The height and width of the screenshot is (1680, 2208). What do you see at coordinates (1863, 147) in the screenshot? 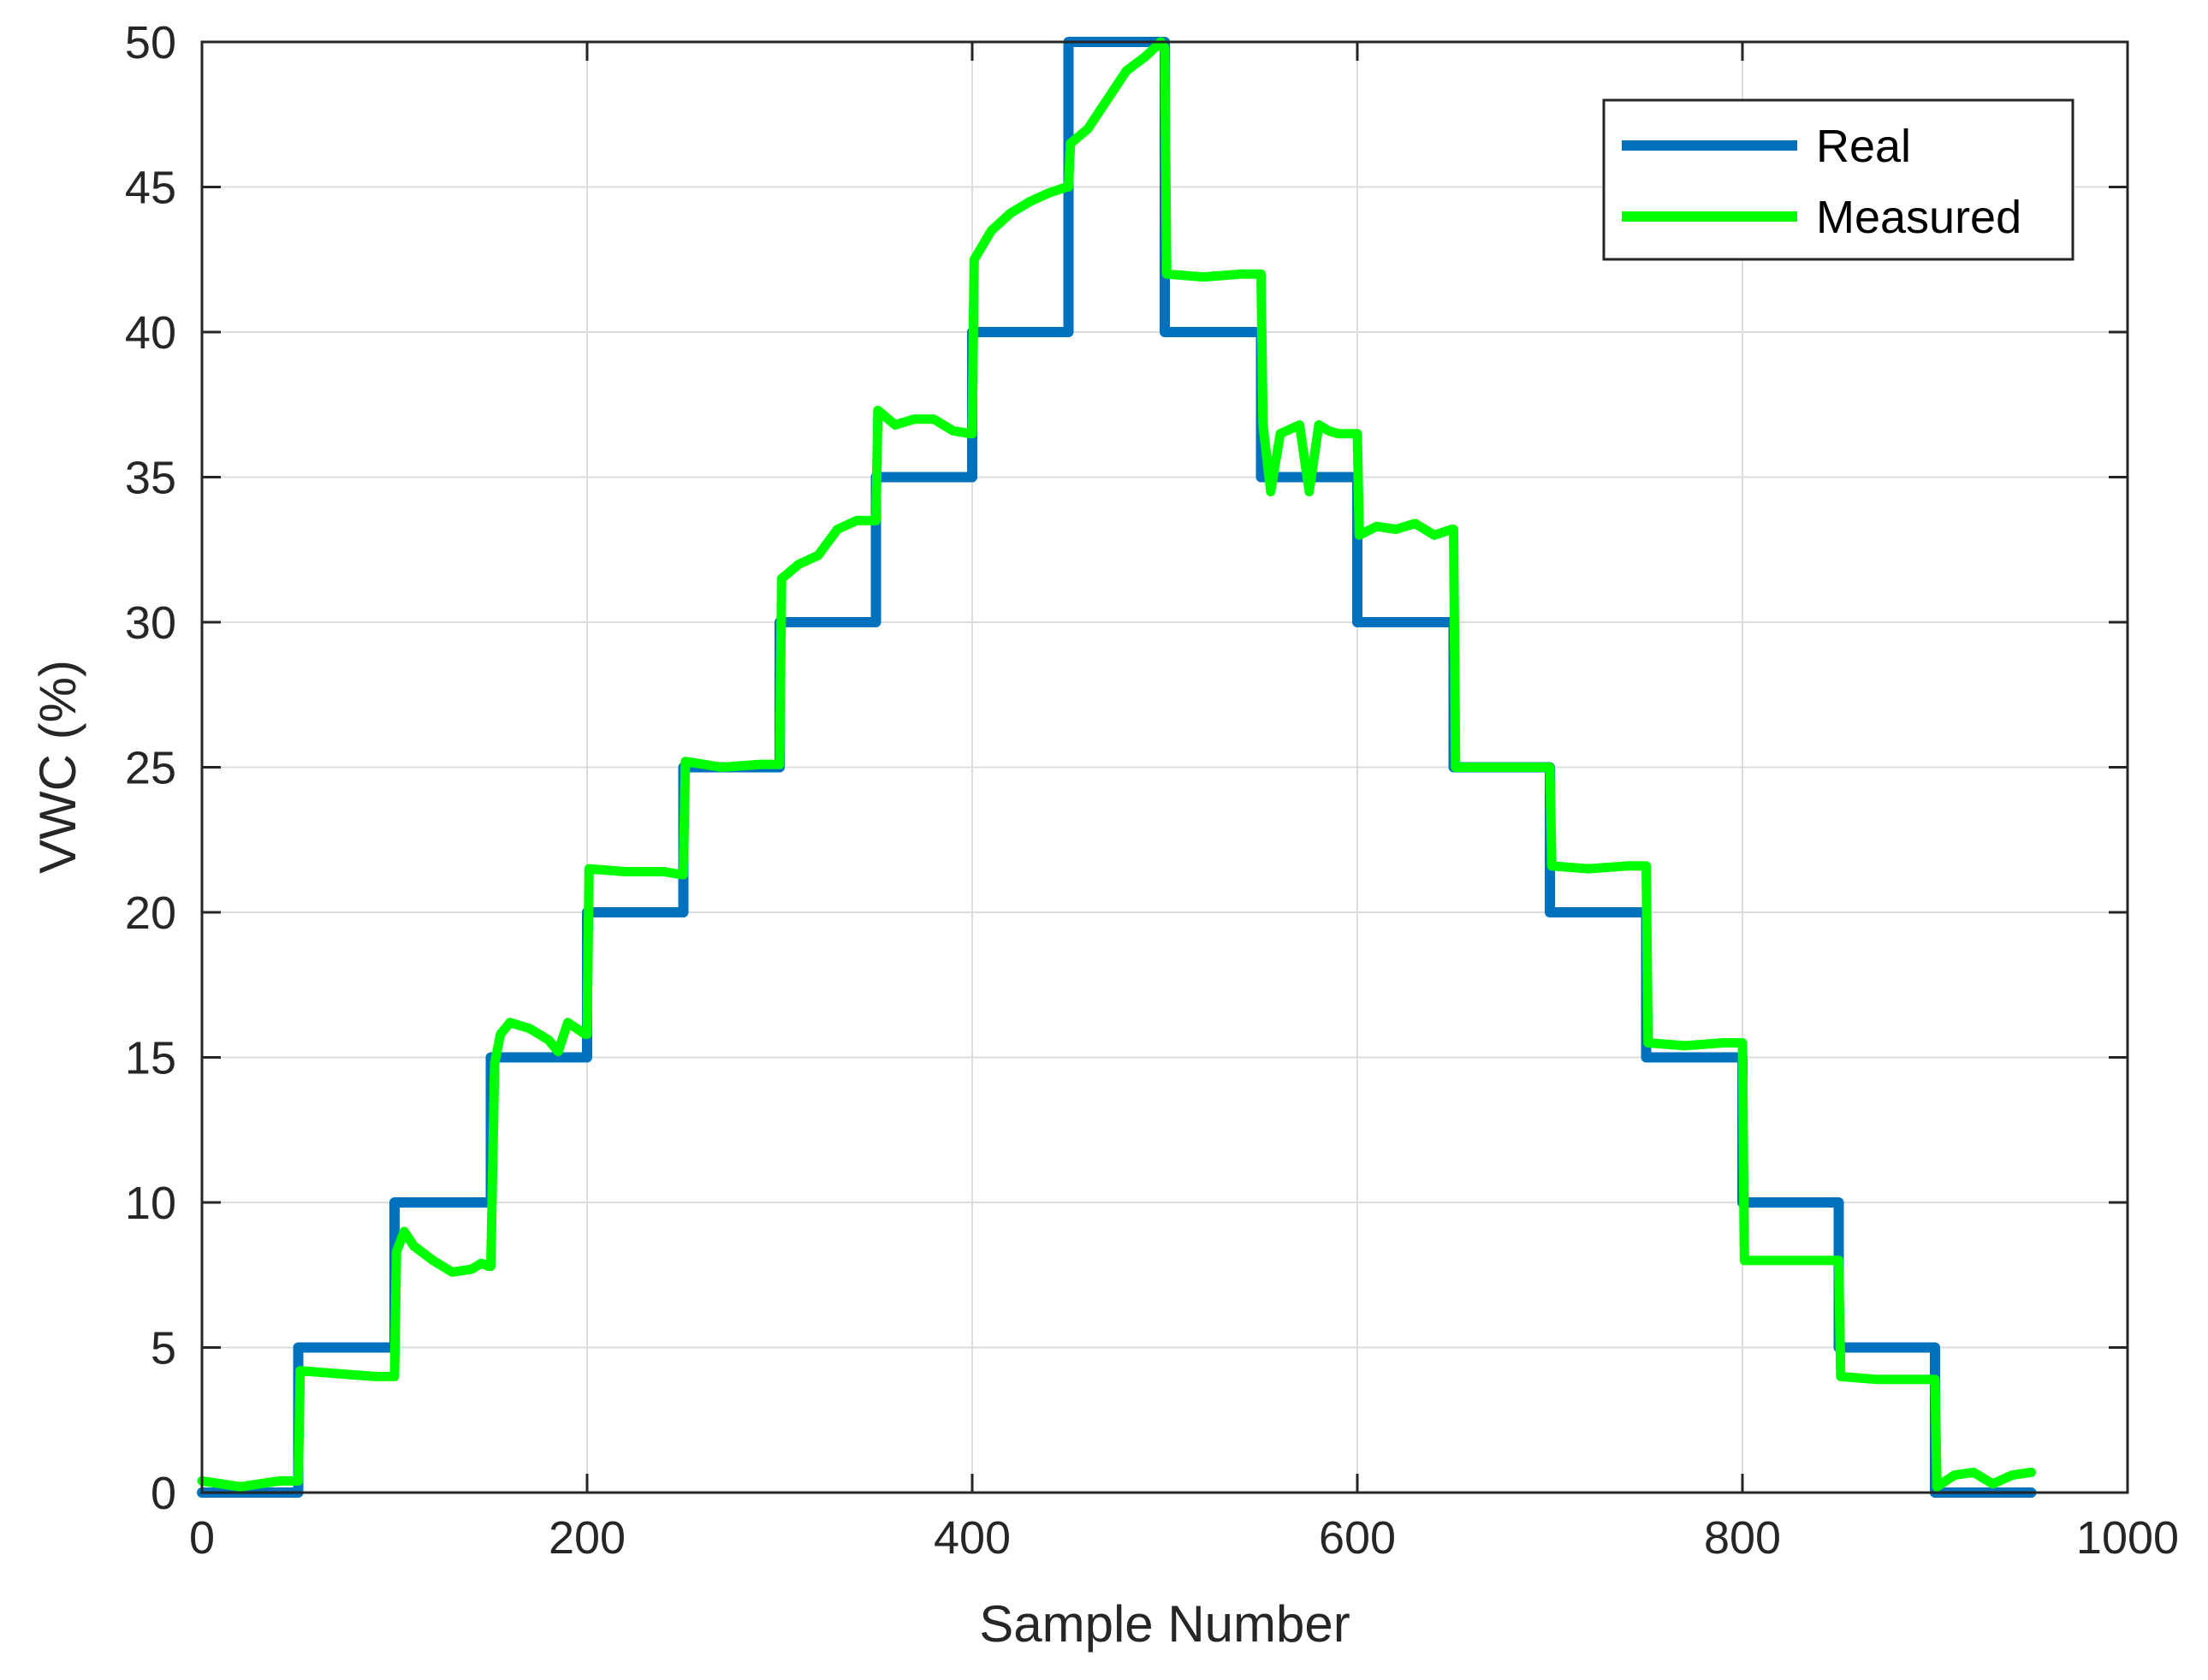
I see `legend-label-real: Real` at bounding box center [1863, 147].